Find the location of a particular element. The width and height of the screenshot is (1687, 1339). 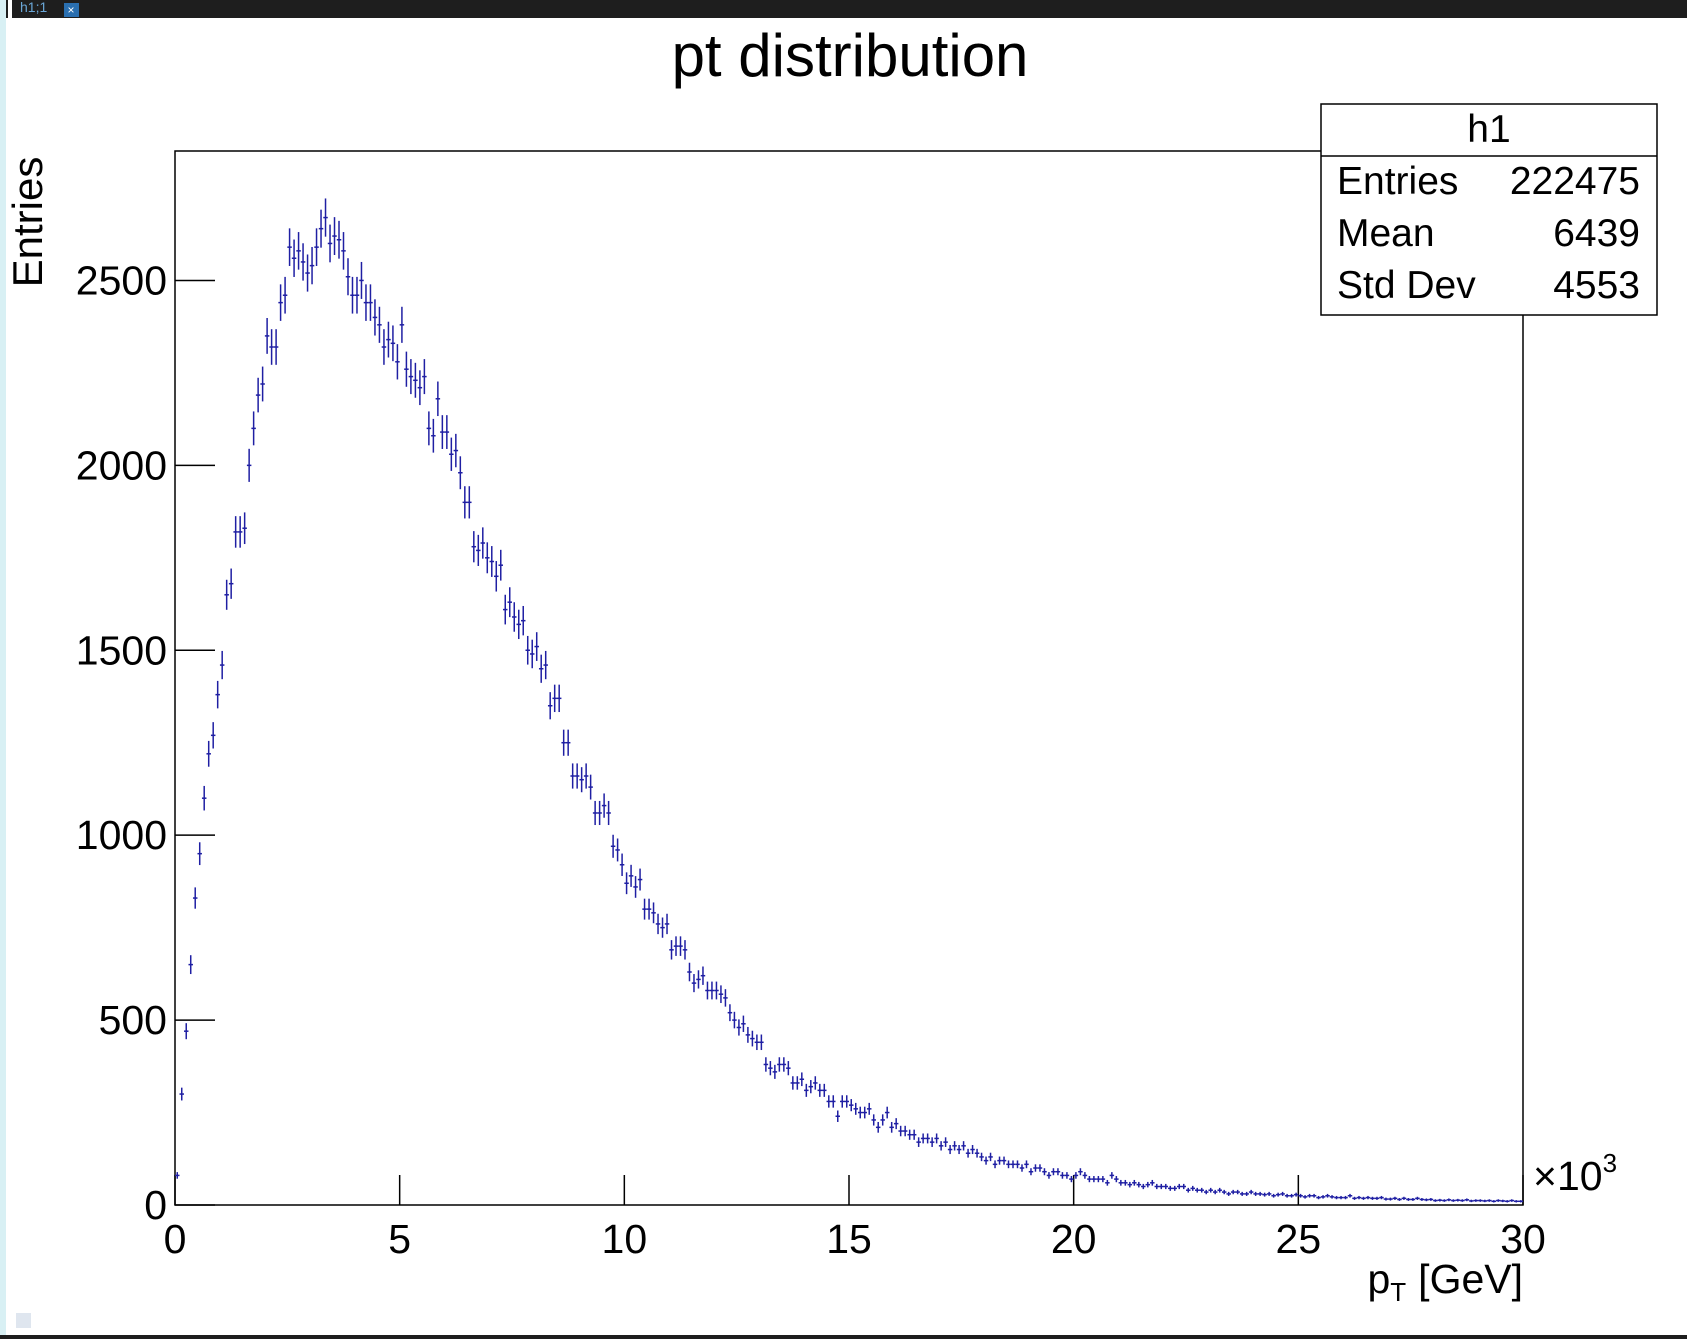

tab-close is located at coordinates (71, 10).